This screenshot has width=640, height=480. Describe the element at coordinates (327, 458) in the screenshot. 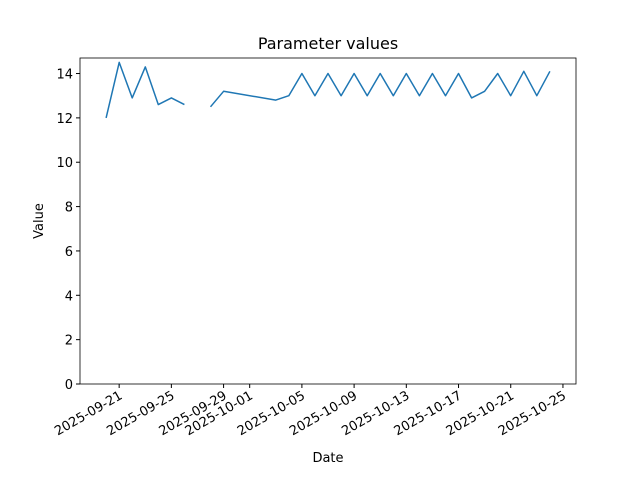

I see `x-axis-label: Date` at that location.